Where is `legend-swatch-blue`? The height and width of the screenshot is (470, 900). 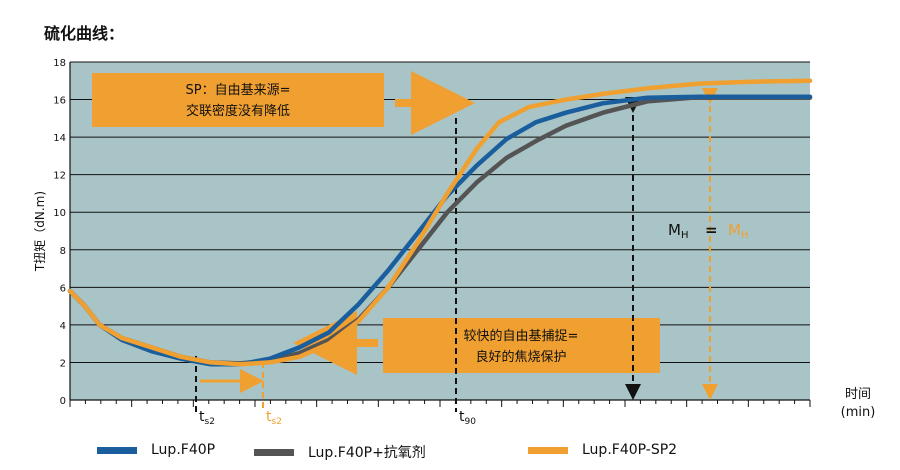
legend-swatch-blue is located at coordinates (117, 450).